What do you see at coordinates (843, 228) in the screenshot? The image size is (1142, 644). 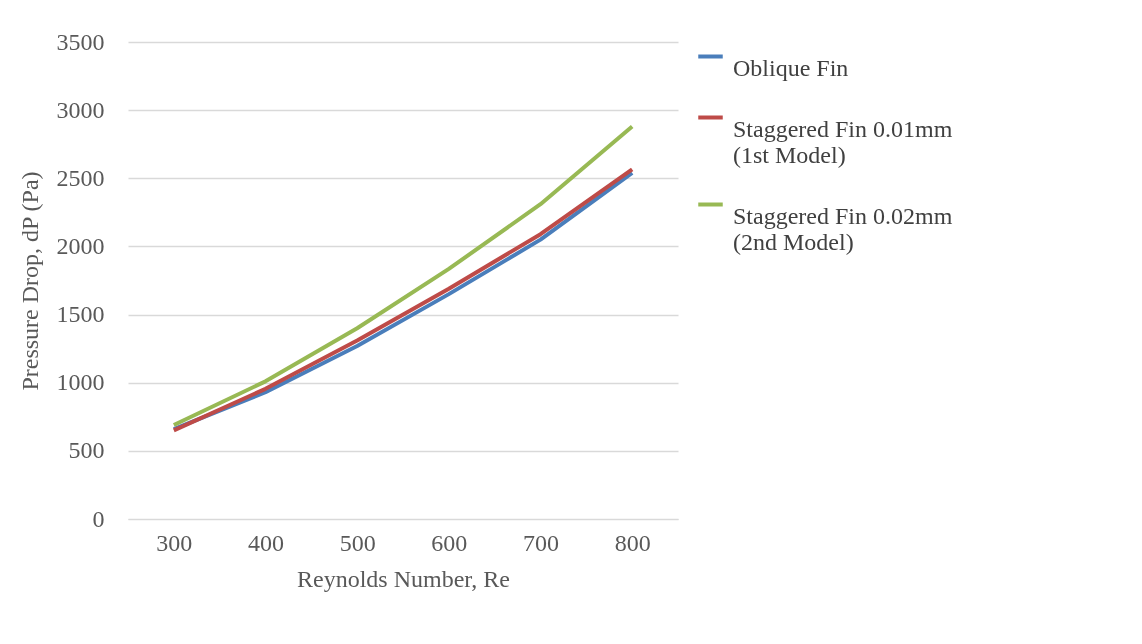 I see `legend-label: Staggered Fin 0.02mm (2nd Model)` at bounding box center [843, 228].